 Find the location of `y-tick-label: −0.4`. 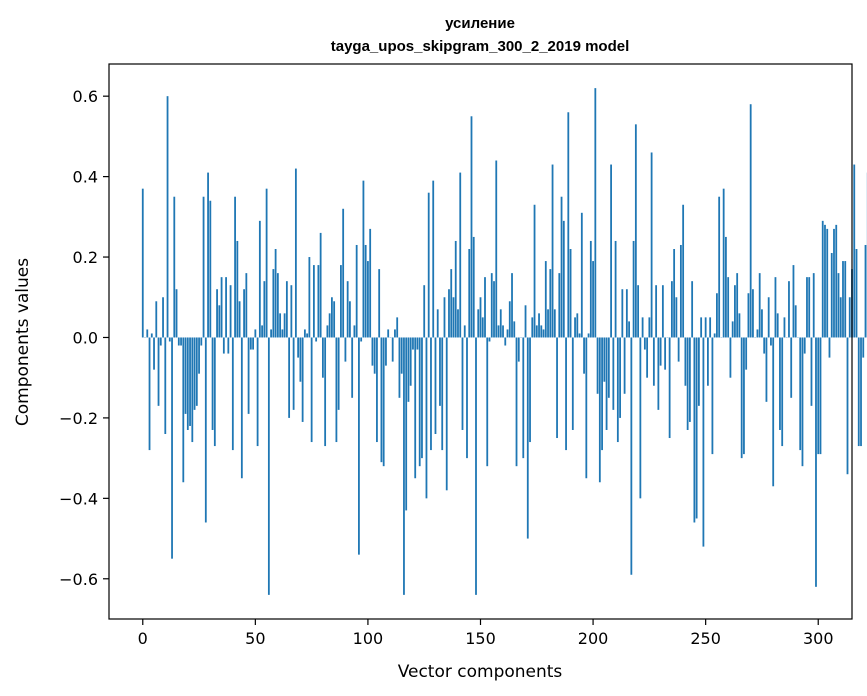

y-tick-label: −0.4 is located at coordinates (78, 498).